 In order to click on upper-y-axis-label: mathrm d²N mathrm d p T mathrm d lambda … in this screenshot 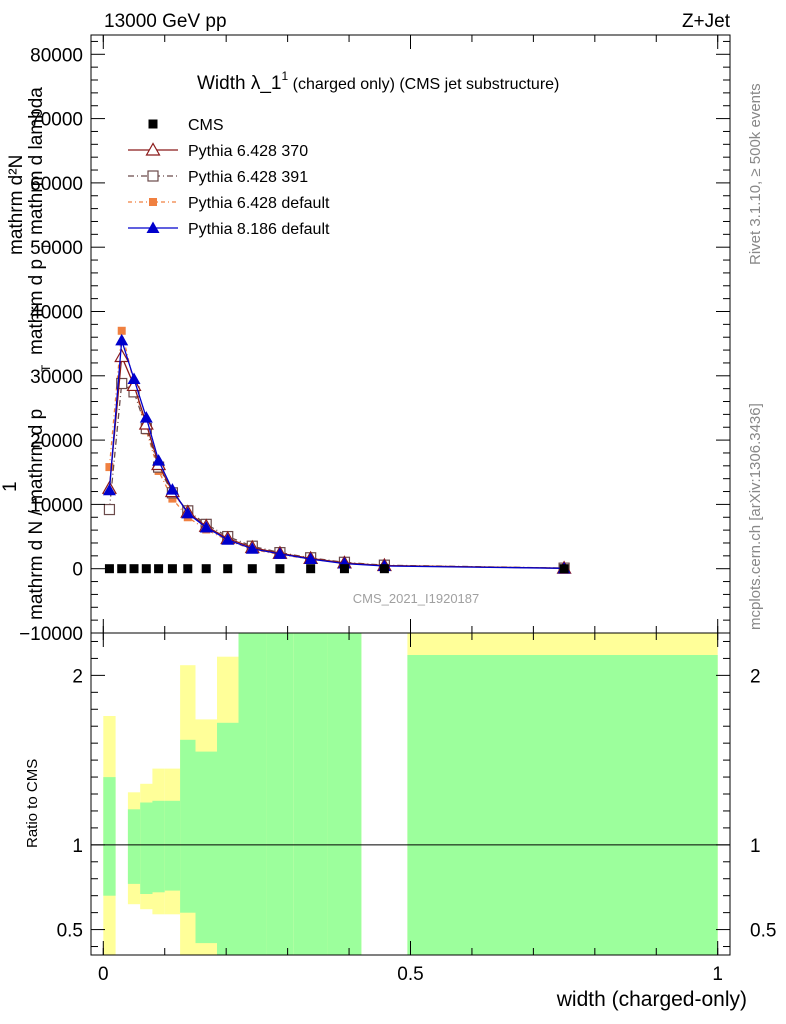, I will do `click(26, 353)`.